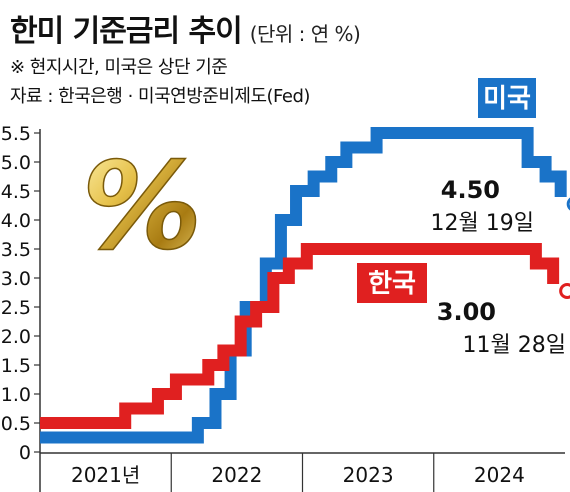  What do you see at coordinates (466, 312) in the screenshot?
I see `korea-end-value: 3.00` at bounding box center [466, 312].